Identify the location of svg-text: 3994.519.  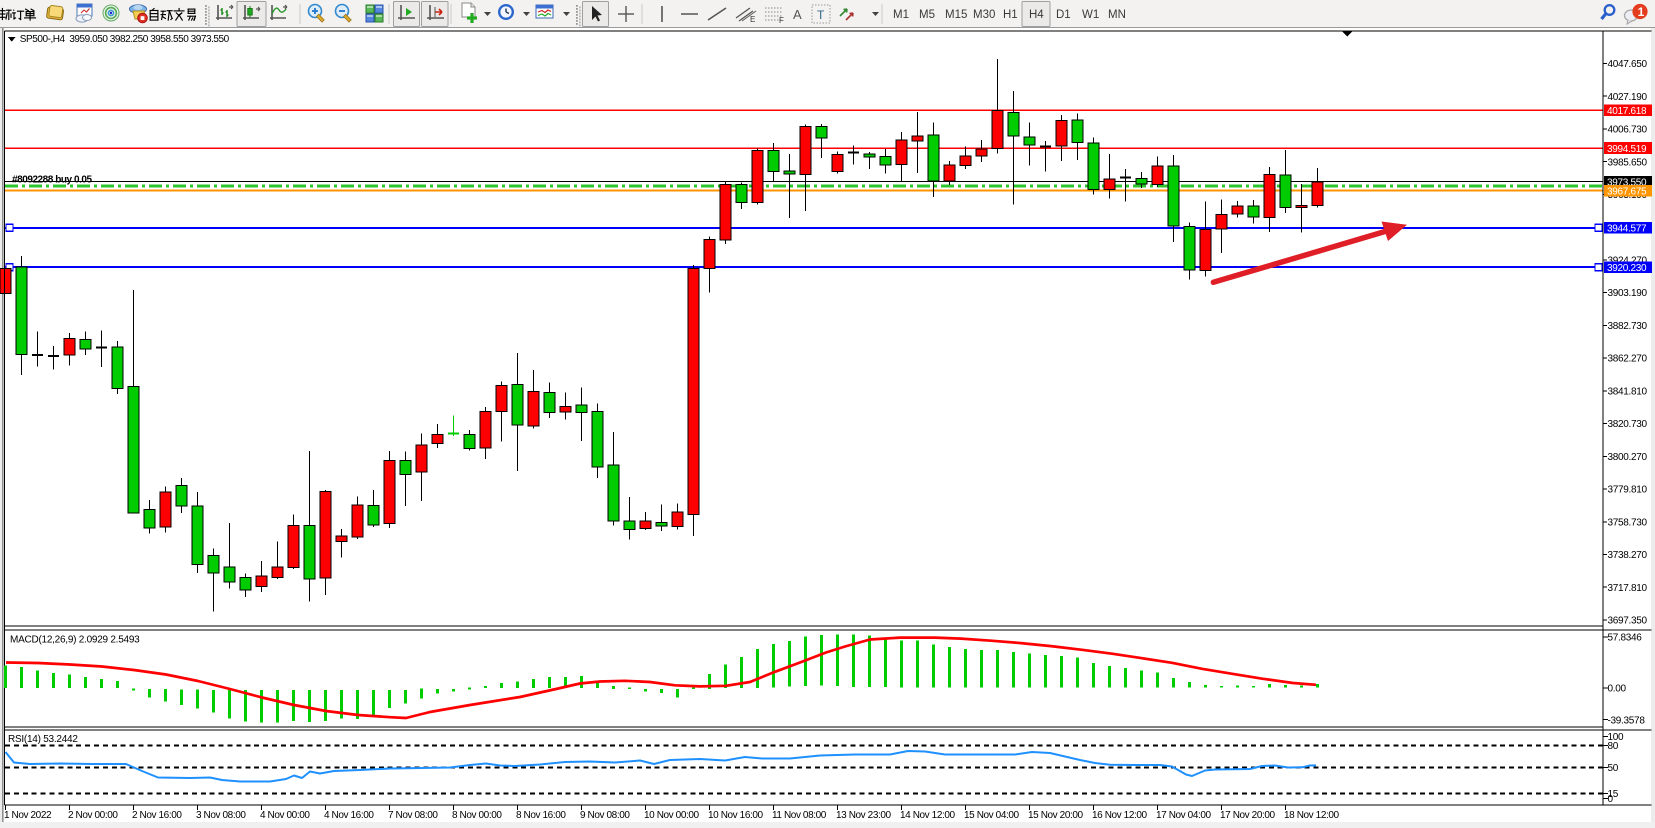
(1627, 149).